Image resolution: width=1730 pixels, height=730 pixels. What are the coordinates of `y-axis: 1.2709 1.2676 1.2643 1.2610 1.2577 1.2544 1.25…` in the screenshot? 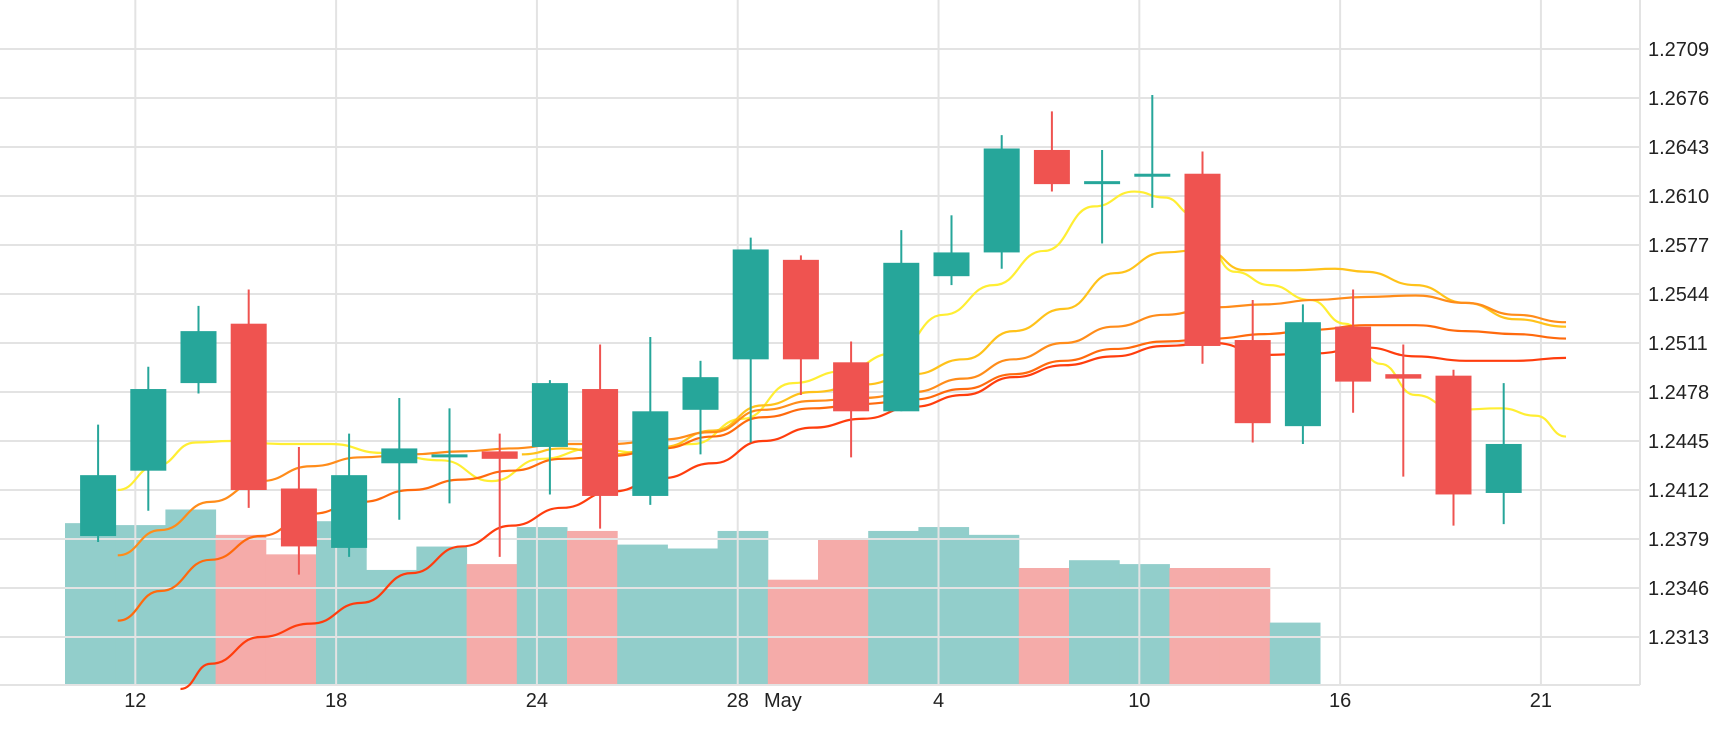 It's located at (1678, 344).